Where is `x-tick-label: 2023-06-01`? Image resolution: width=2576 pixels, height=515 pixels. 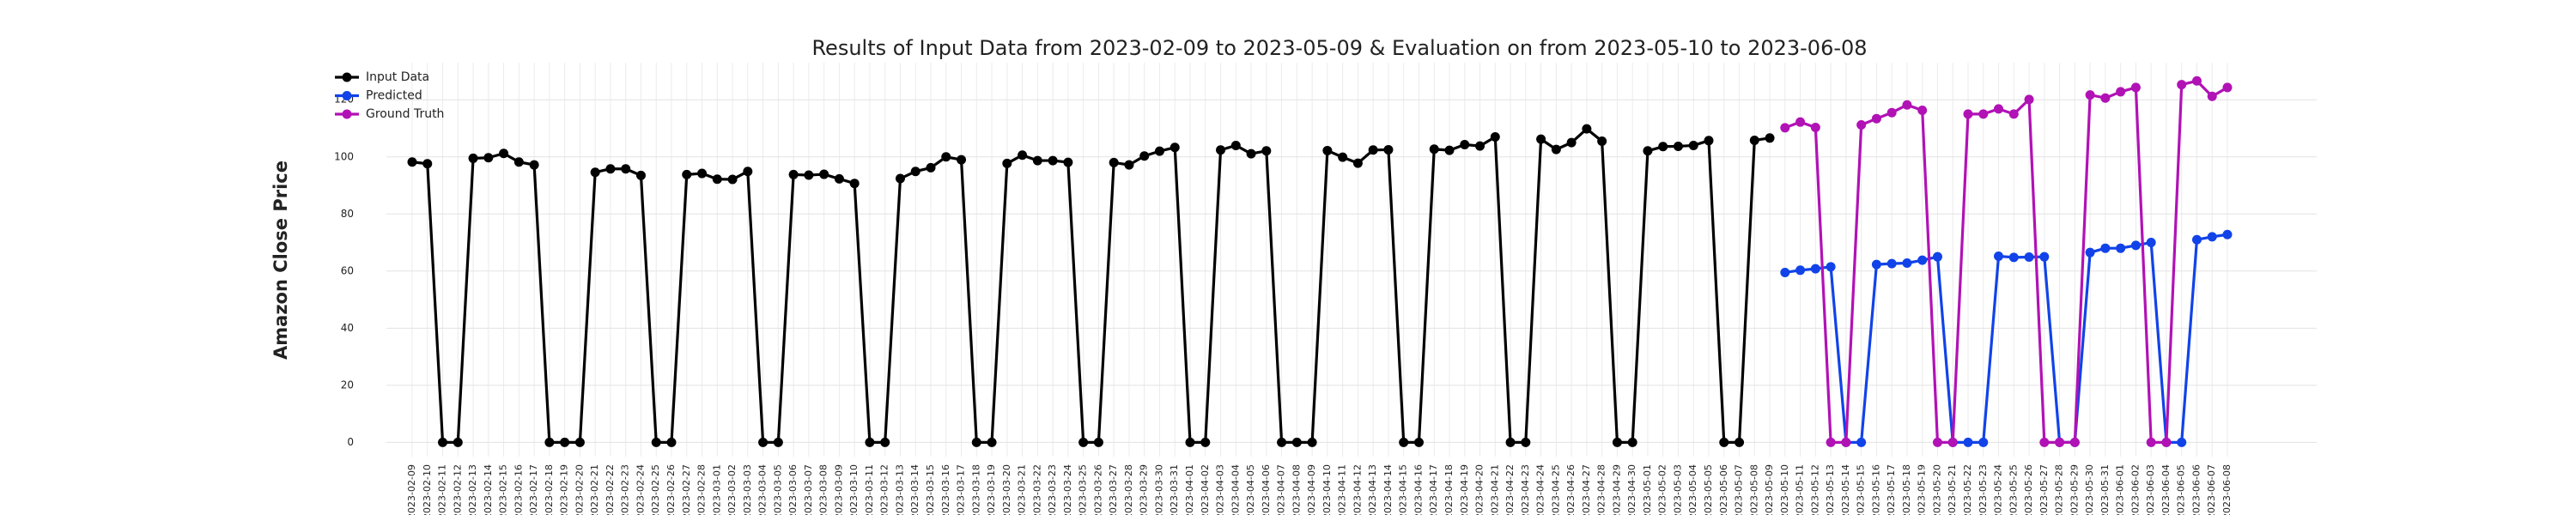
x-tick-label: 2023-06-01 is located at coordinates (2120, 489).